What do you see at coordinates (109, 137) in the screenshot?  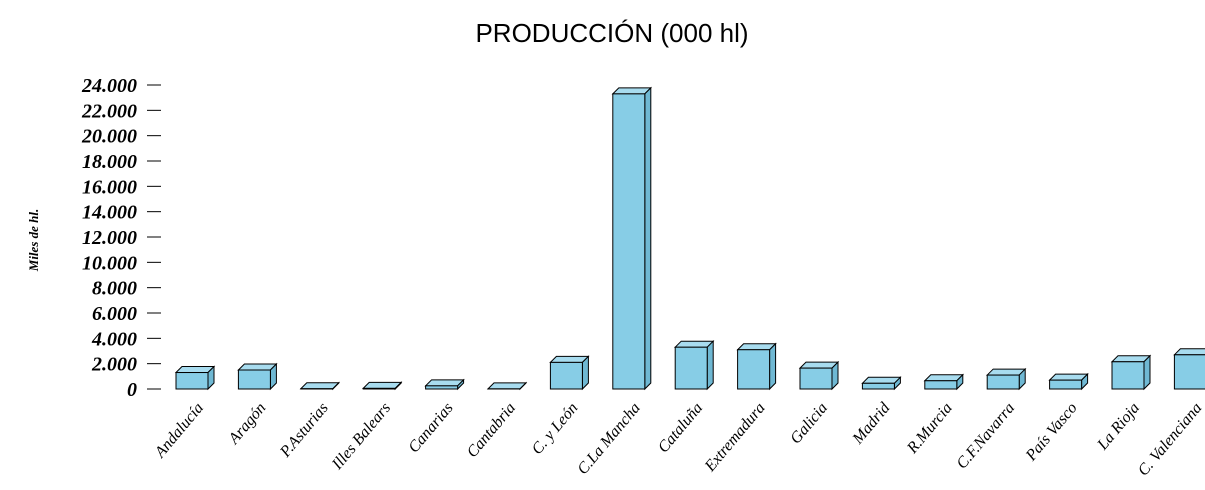 I see `y-tick-label: 20.000` at bounding box center [109, 137].